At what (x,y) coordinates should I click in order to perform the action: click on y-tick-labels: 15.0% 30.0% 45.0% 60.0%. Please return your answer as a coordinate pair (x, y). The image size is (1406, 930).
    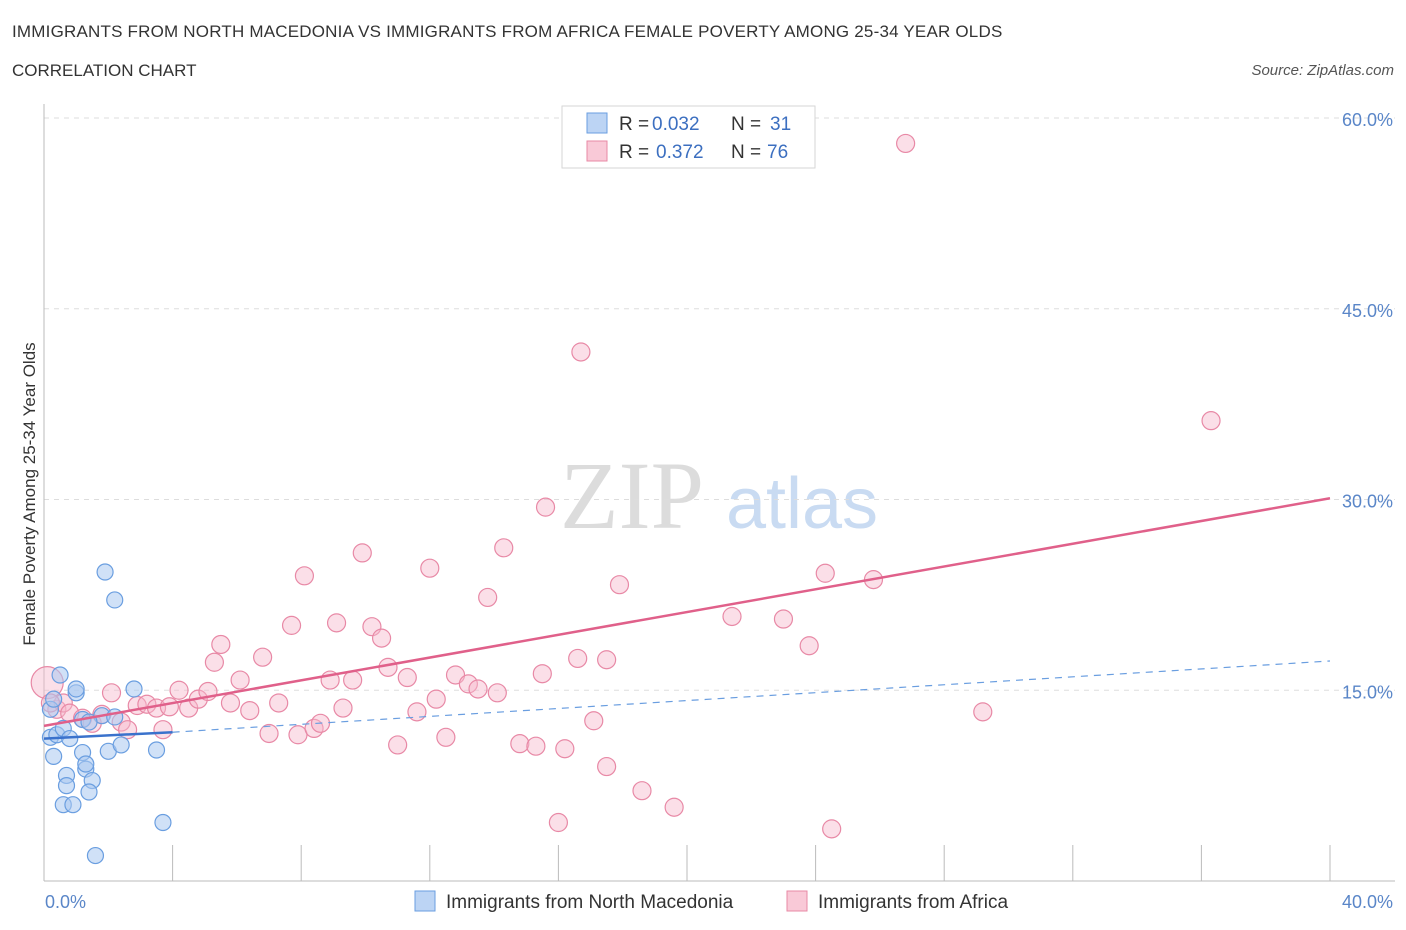
    Looking at the image, I should click on (1367, 406).